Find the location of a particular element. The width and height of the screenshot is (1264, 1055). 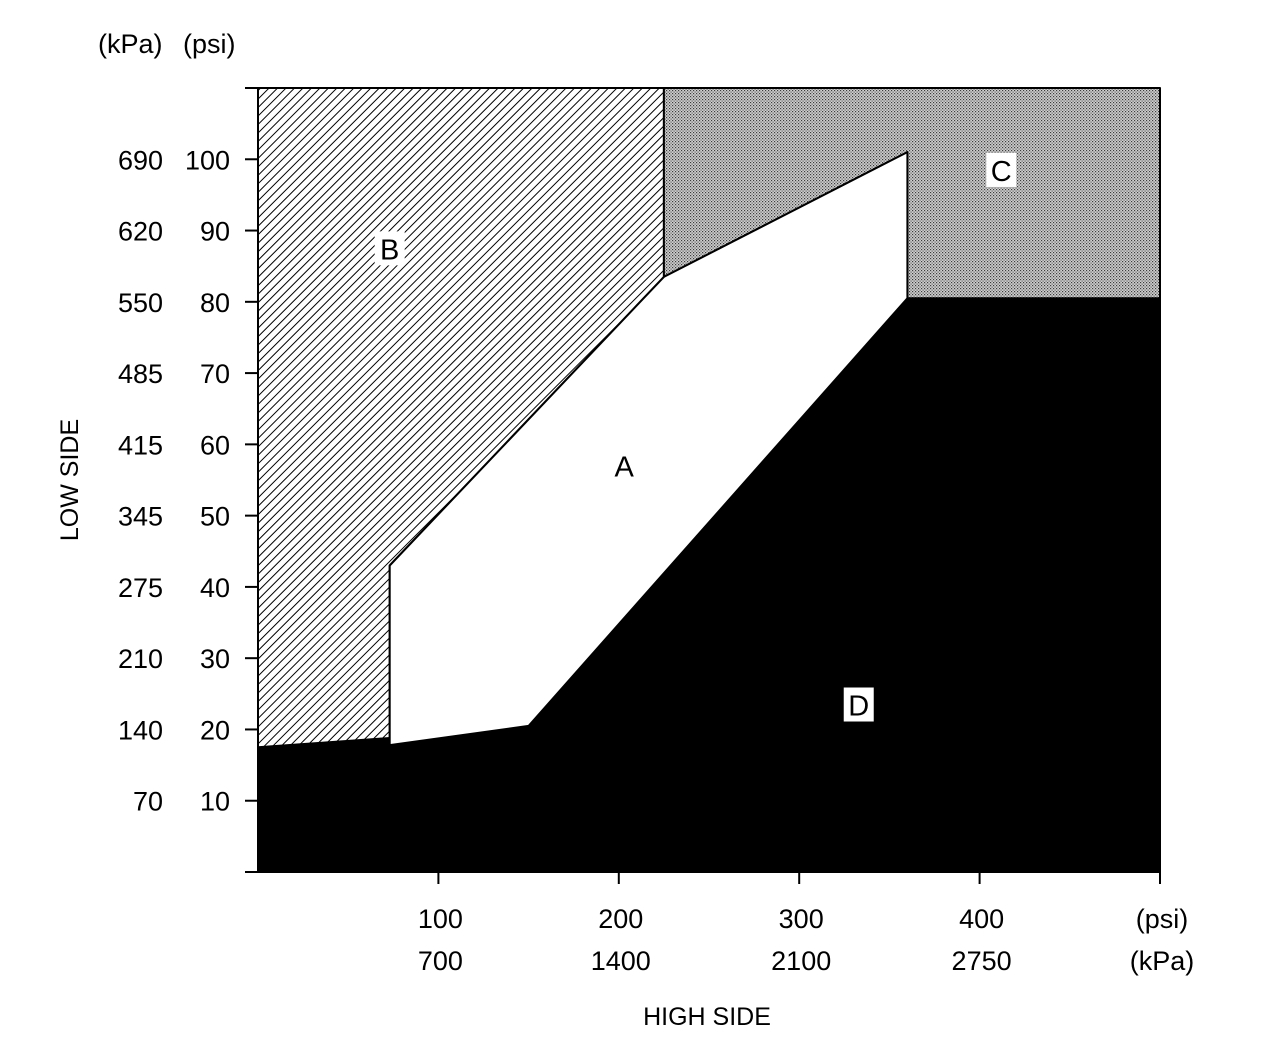

region-label-c: C is located at coordinates (1001, 172).